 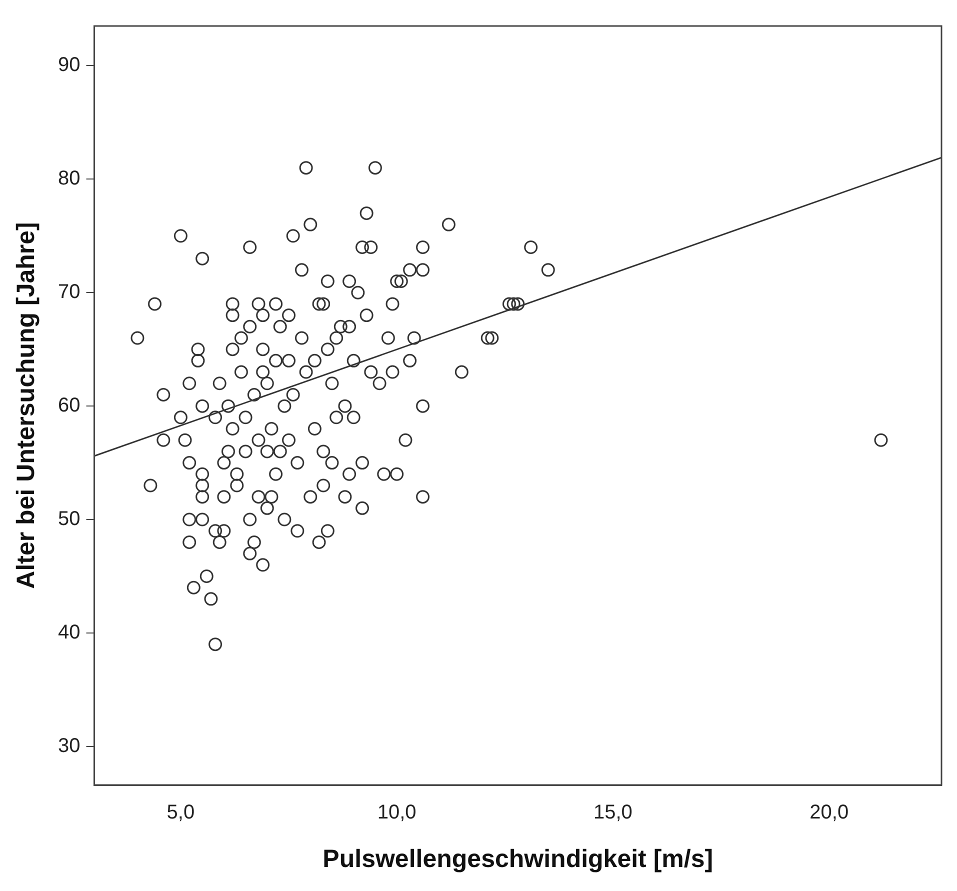 What do you see at coordinates (69, 632) in the screenshot?
I see `y-tick-label: 40` at bounding box center [69, 632].